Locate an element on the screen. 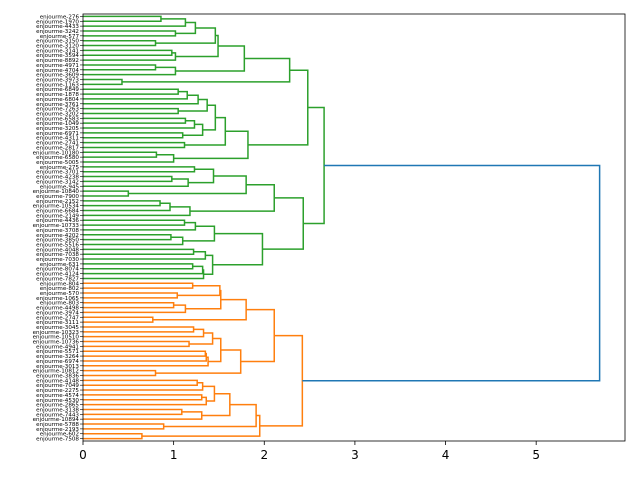 The height and width of the screenshot is (480, 640). leaf-label: enjourme-7900 is located at coordinates (57, 197).